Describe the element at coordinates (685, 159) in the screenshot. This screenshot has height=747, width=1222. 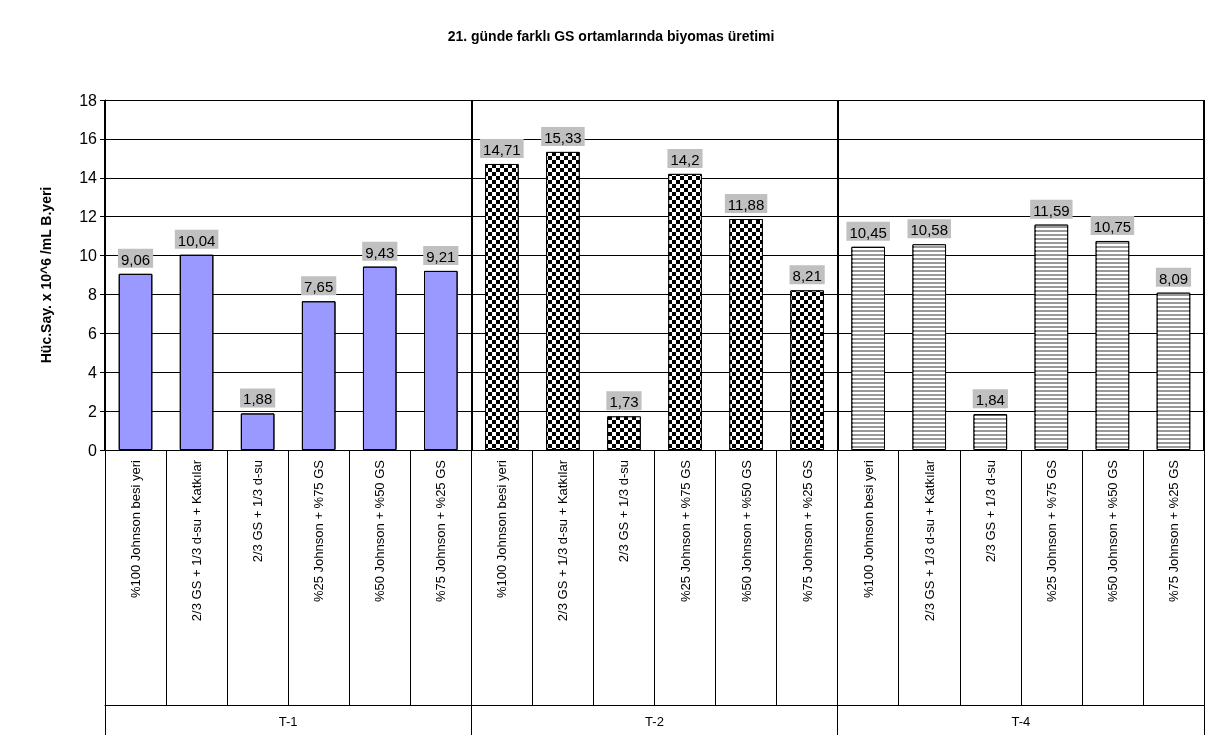
I see `data-label: 14,2` at that location.